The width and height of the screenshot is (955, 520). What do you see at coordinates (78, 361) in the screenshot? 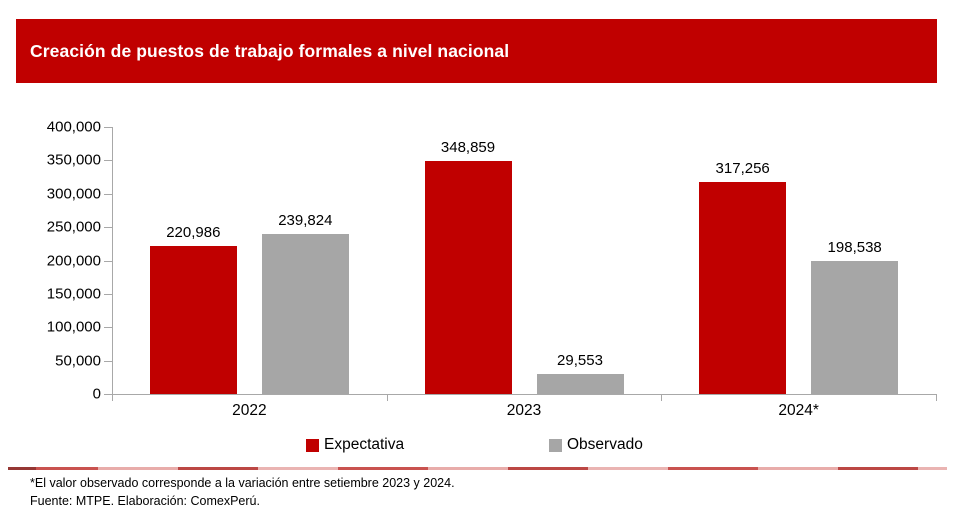
I see `y-axis-tick-label: 50,000` at bounding box center [78, 361].